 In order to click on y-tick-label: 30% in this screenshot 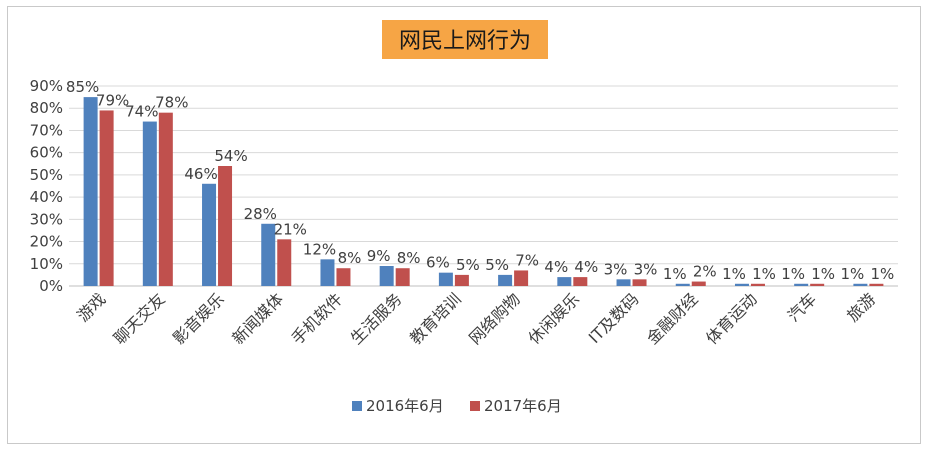, I will do `click(46, 219)`.